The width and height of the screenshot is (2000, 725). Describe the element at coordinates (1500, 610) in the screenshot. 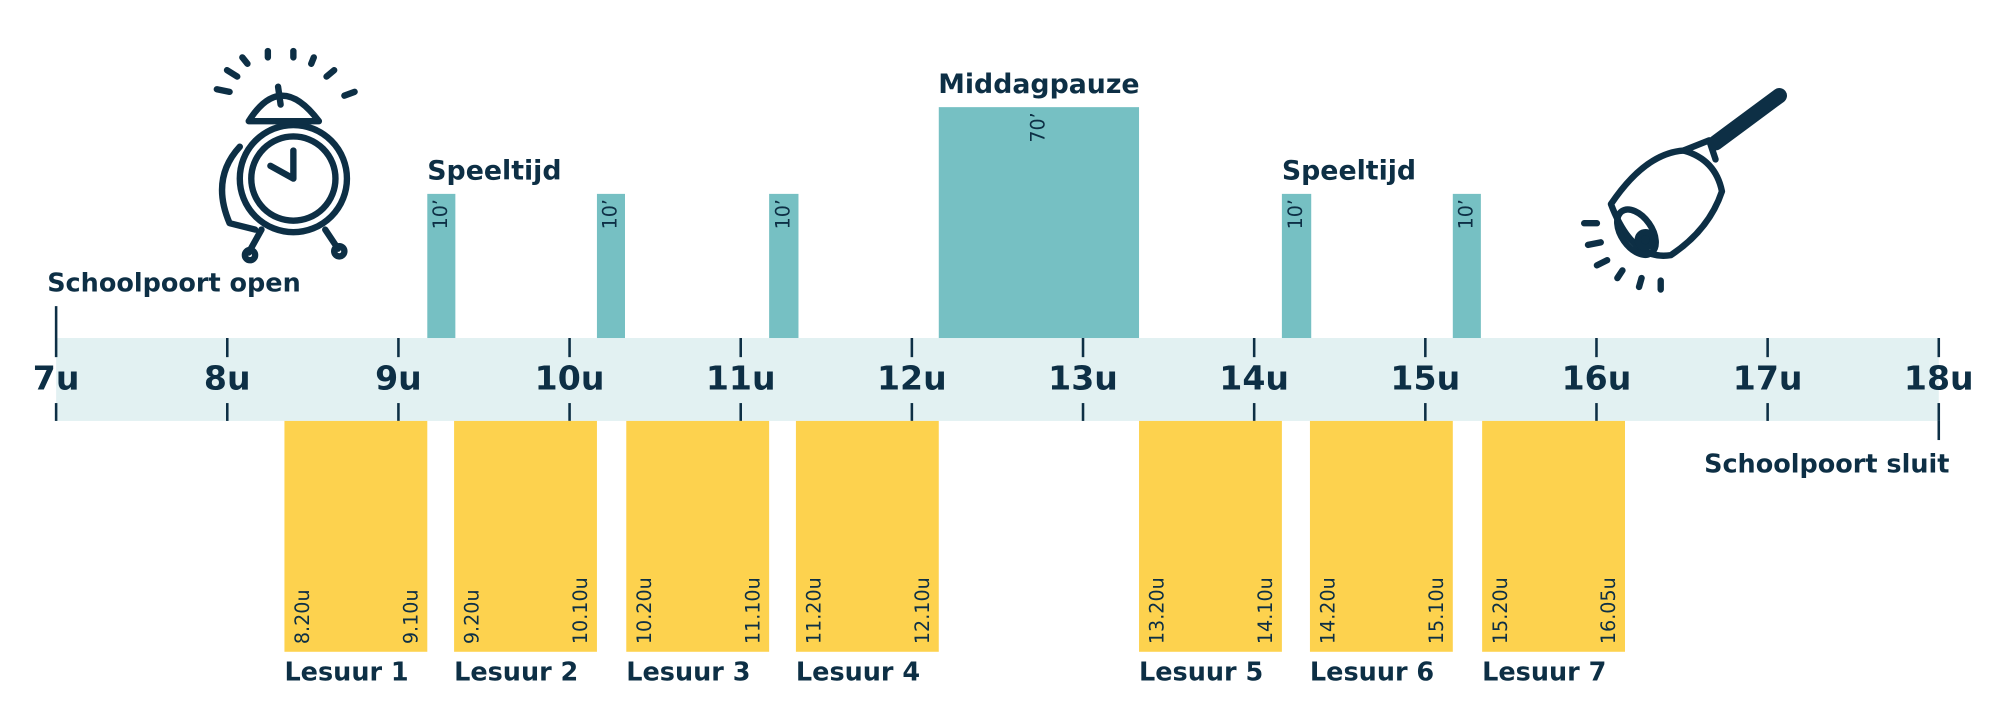

I see `lesson-start: 15.20u` at that location.